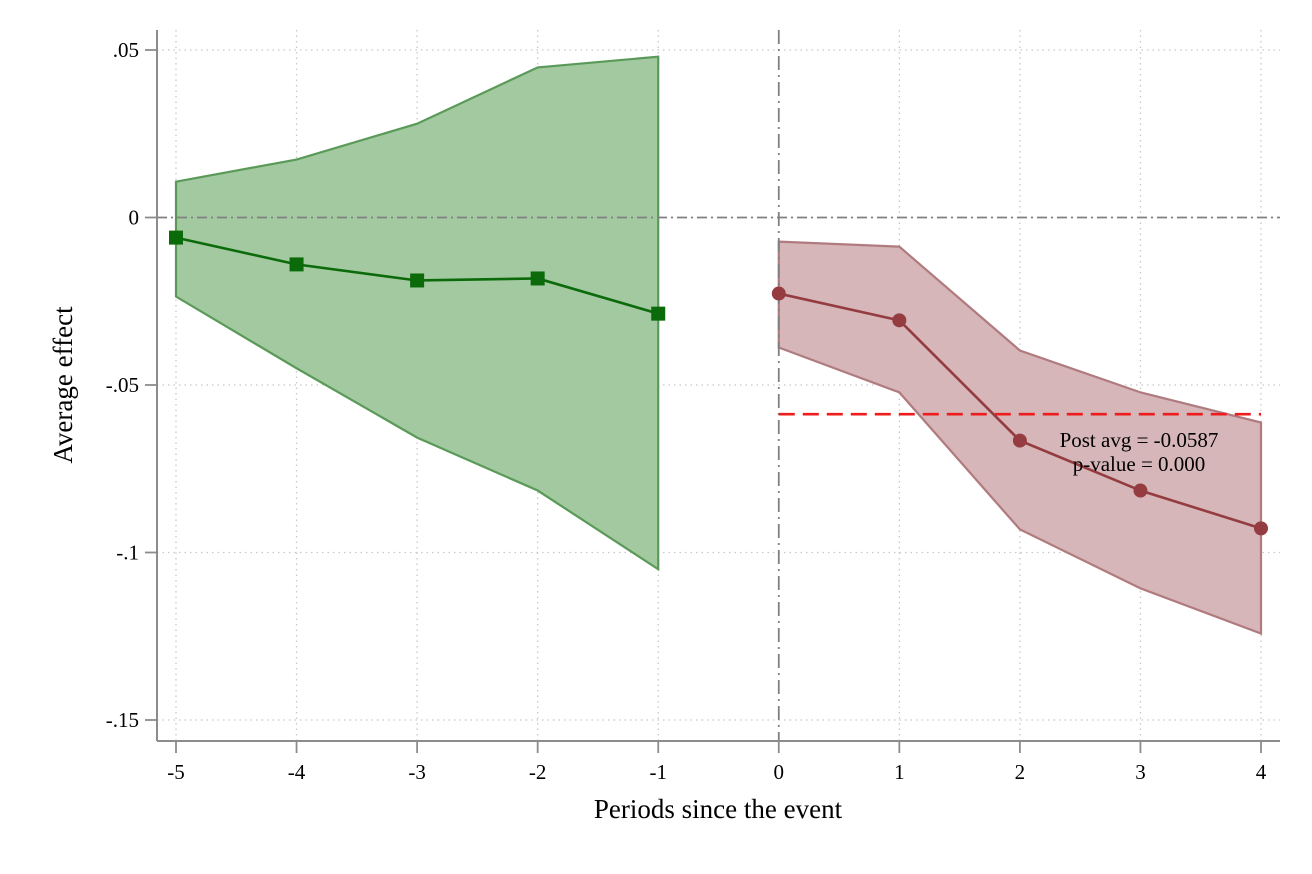 This screenshot has width=1312, height=874. Describe the element at coordinates (899, 772) in the screenshot. I see `x-tick-label: 1` at that location.